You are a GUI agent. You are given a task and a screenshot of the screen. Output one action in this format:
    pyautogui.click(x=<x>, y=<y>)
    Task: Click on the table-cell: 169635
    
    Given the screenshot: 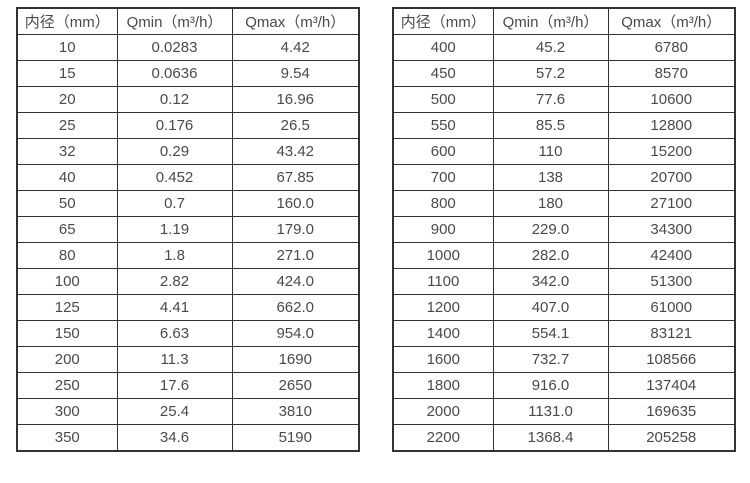 What is the action you would take?
    pyautogui.click(x=671, y=411)
    